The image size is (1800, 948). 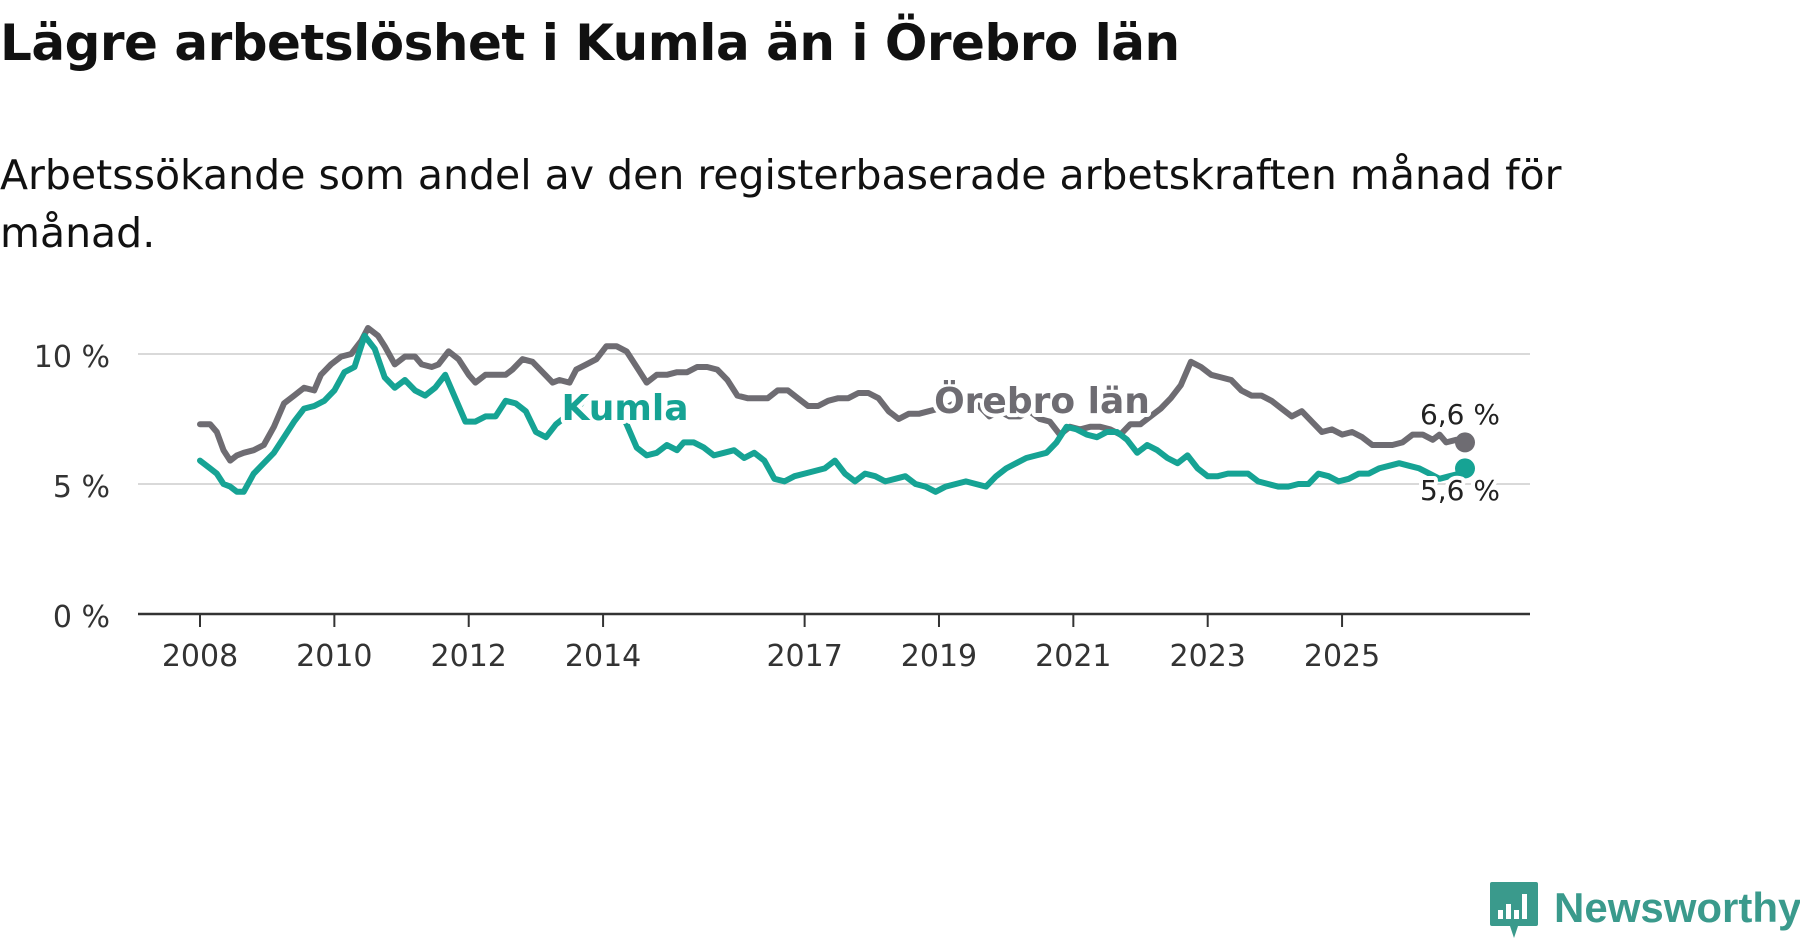 I want to click on series-line-orebro-lan, so click(x=832, y=394).